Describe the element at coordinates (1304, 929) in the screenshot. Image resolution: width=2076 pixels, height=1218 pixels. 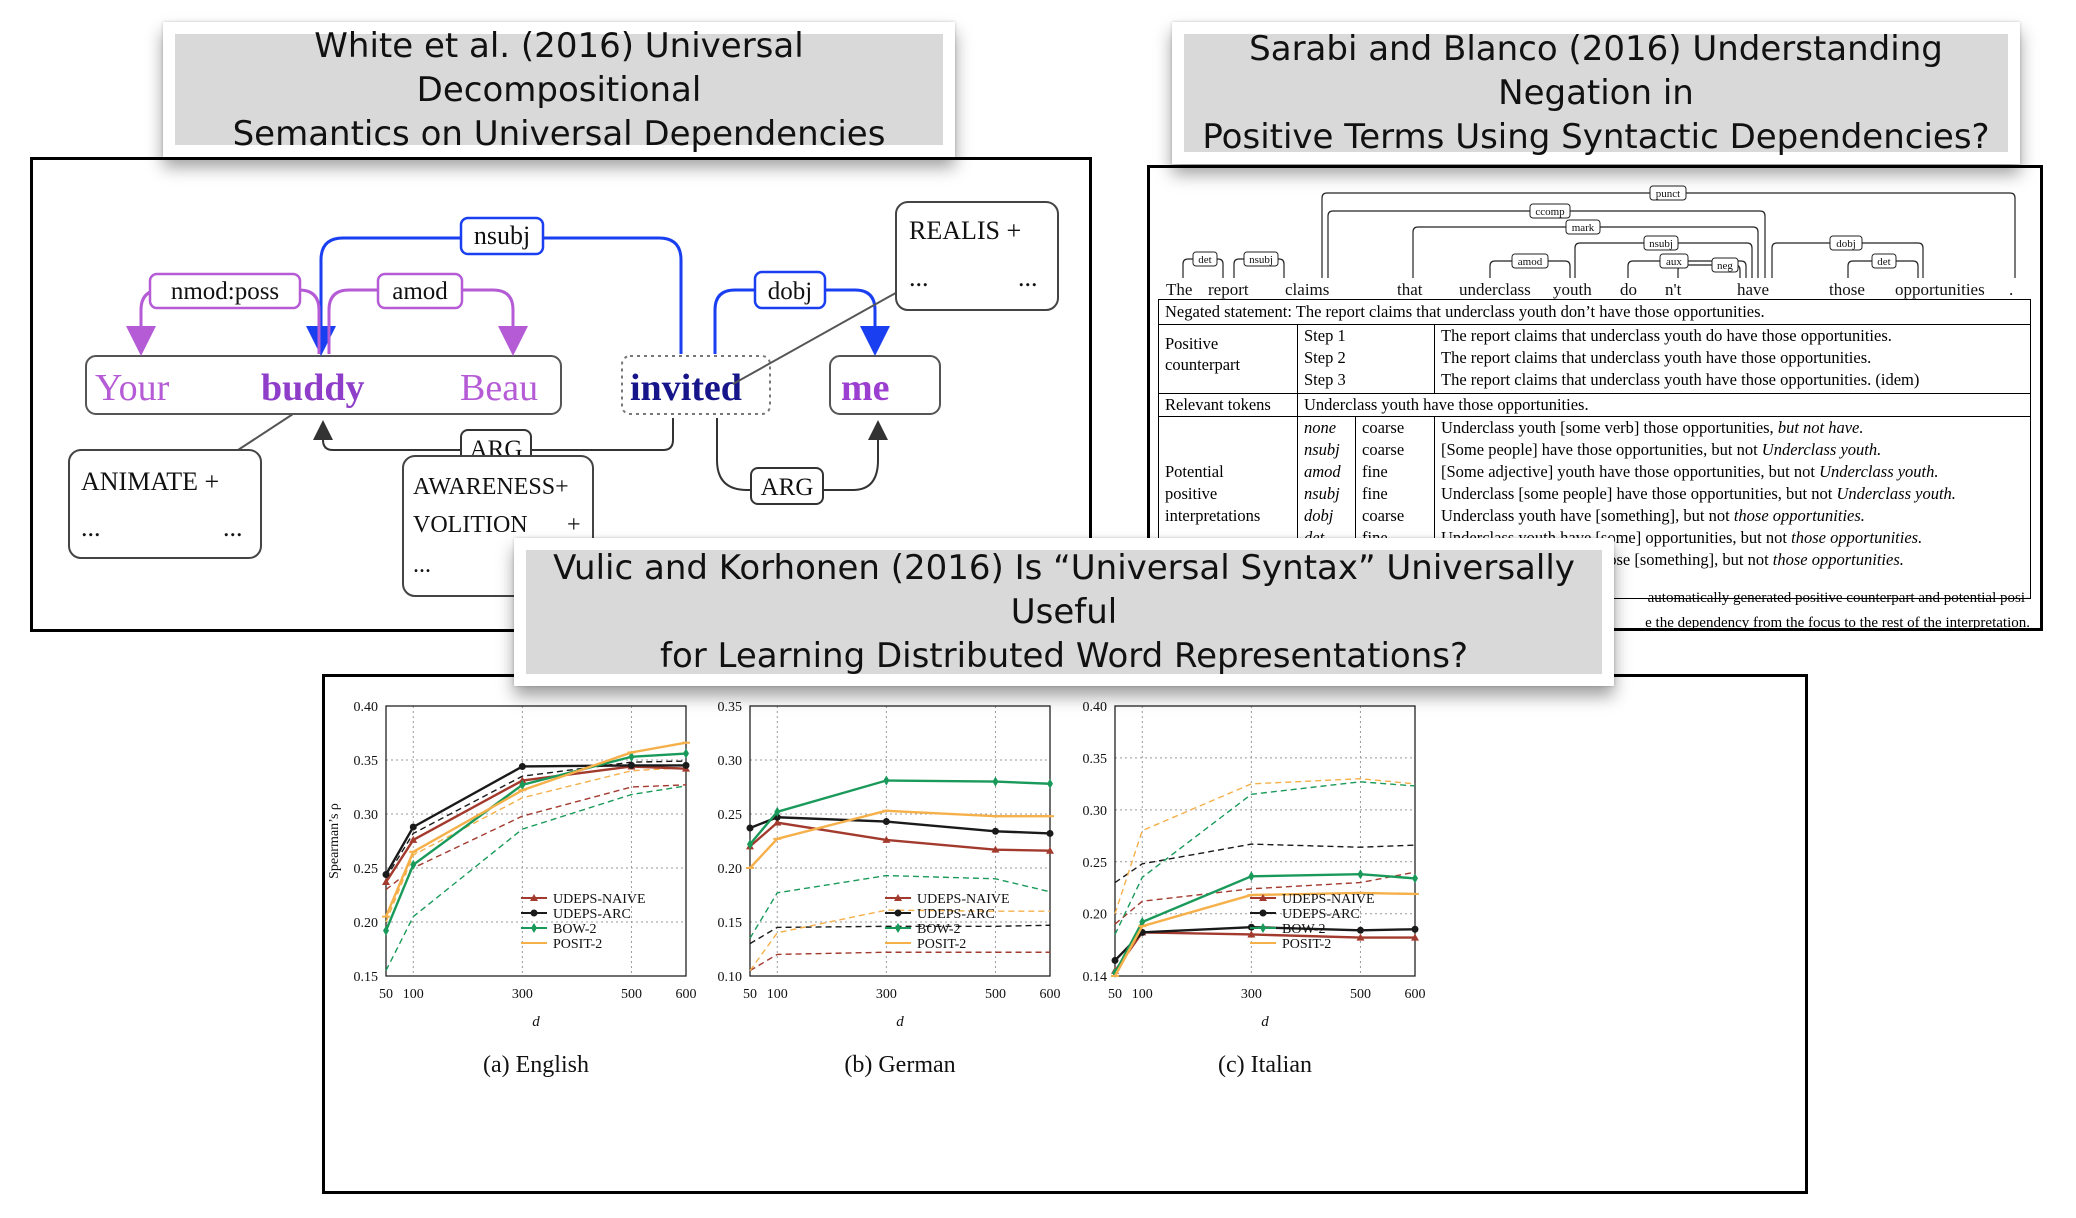
I see `legend-label: BOW-2` at that location.